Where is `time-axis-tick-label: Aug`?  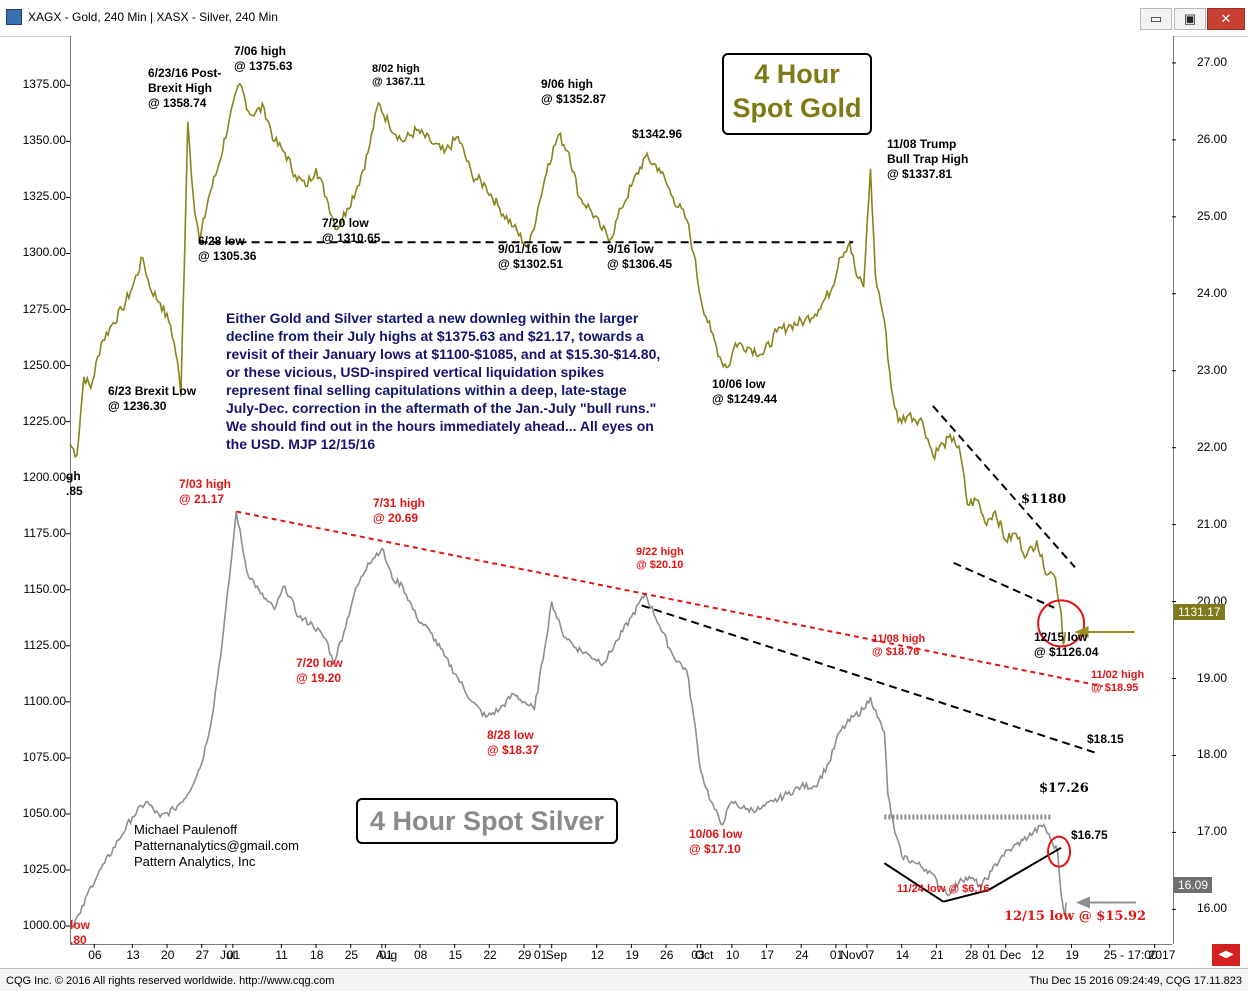
time-axis-tick-label: Aug is located at coordinates (386, 955).